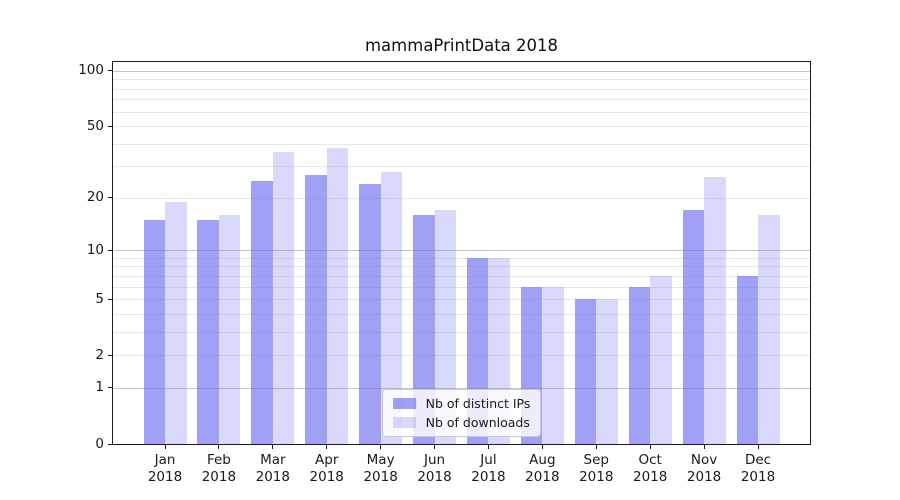 This screenshot has height=500, width=900. Describe the element at coordinates (91, 70) in the screenshot. I see `y-tick-label: 100` at that location.